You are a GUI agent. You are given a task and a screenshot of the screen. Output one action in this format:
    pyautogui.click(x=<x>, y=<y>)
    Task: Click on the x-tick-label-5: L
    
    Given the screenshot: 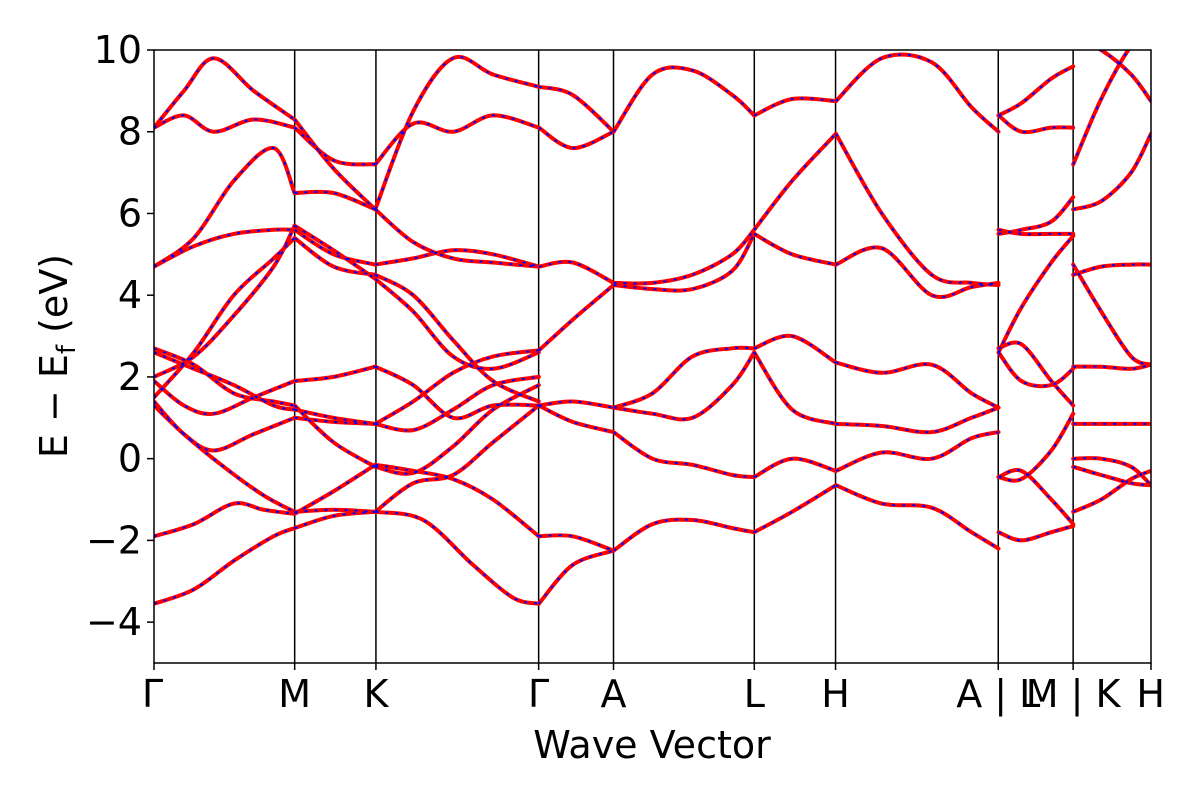 What is the action you would take?
    pyautogui.click(x=754, y=694)
    